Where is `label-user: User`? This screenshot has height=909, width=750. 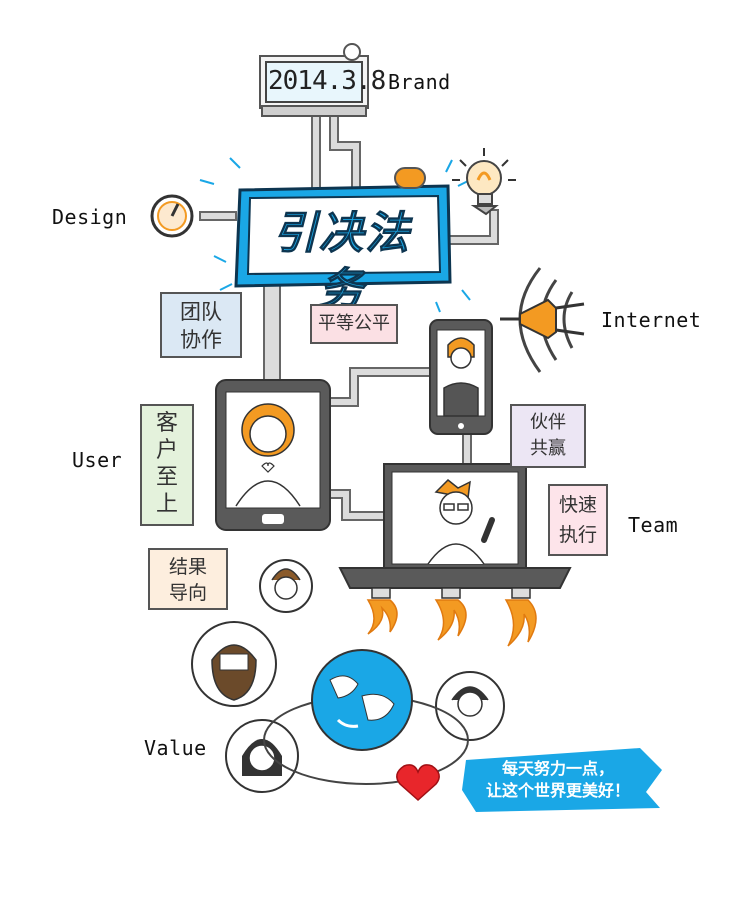
label-user: User is located at coordinates (97, 460).